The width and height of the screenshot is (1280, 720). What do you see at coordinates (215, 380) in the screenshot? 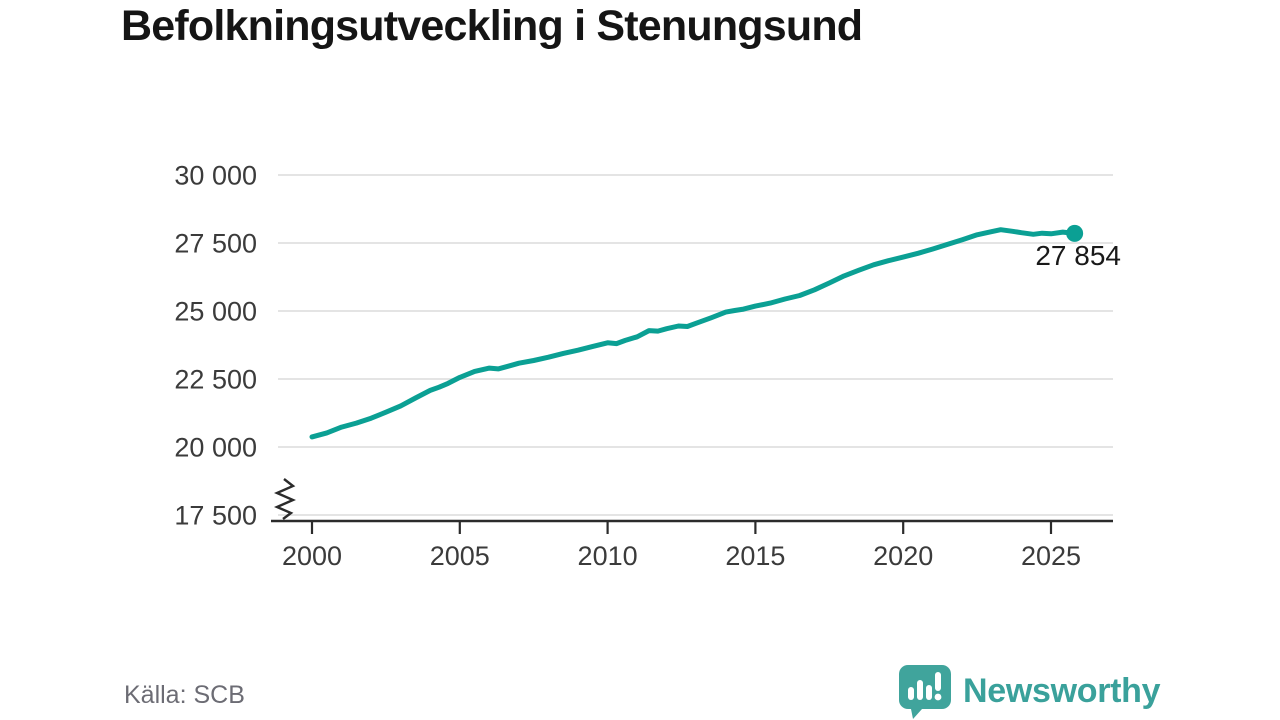
I see `y-tick-label: 22 500` at bounding box center [215, 380].